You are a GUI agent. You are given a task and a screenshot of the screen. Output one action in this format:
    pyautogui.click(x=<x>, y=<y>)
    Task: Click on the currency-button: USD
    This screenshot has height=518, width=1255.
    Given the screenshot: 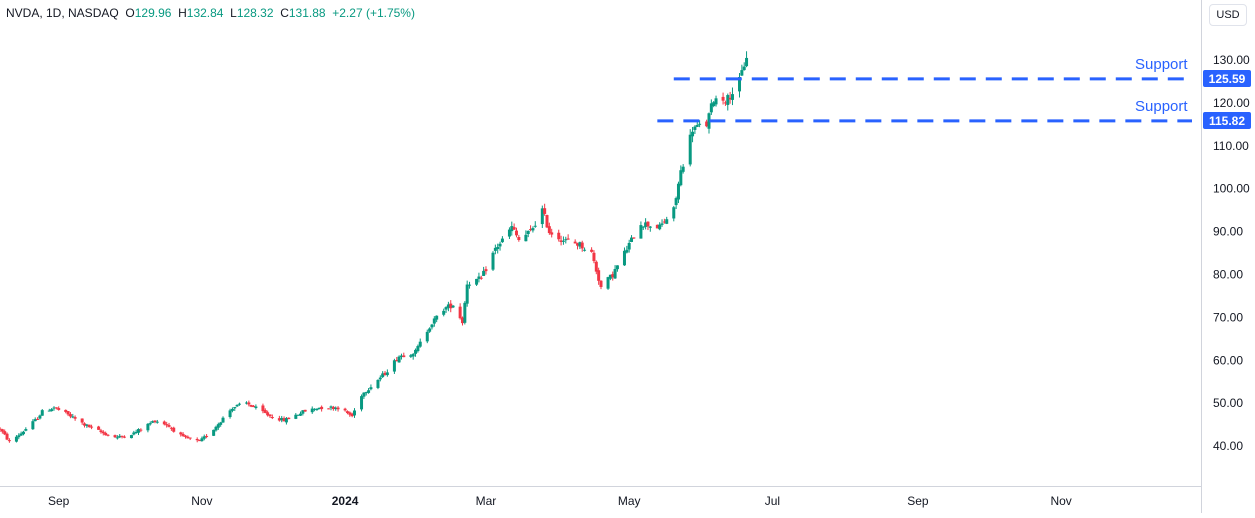 What is the action you would take?
    pyautogui.click(x=1228, y=15)
    